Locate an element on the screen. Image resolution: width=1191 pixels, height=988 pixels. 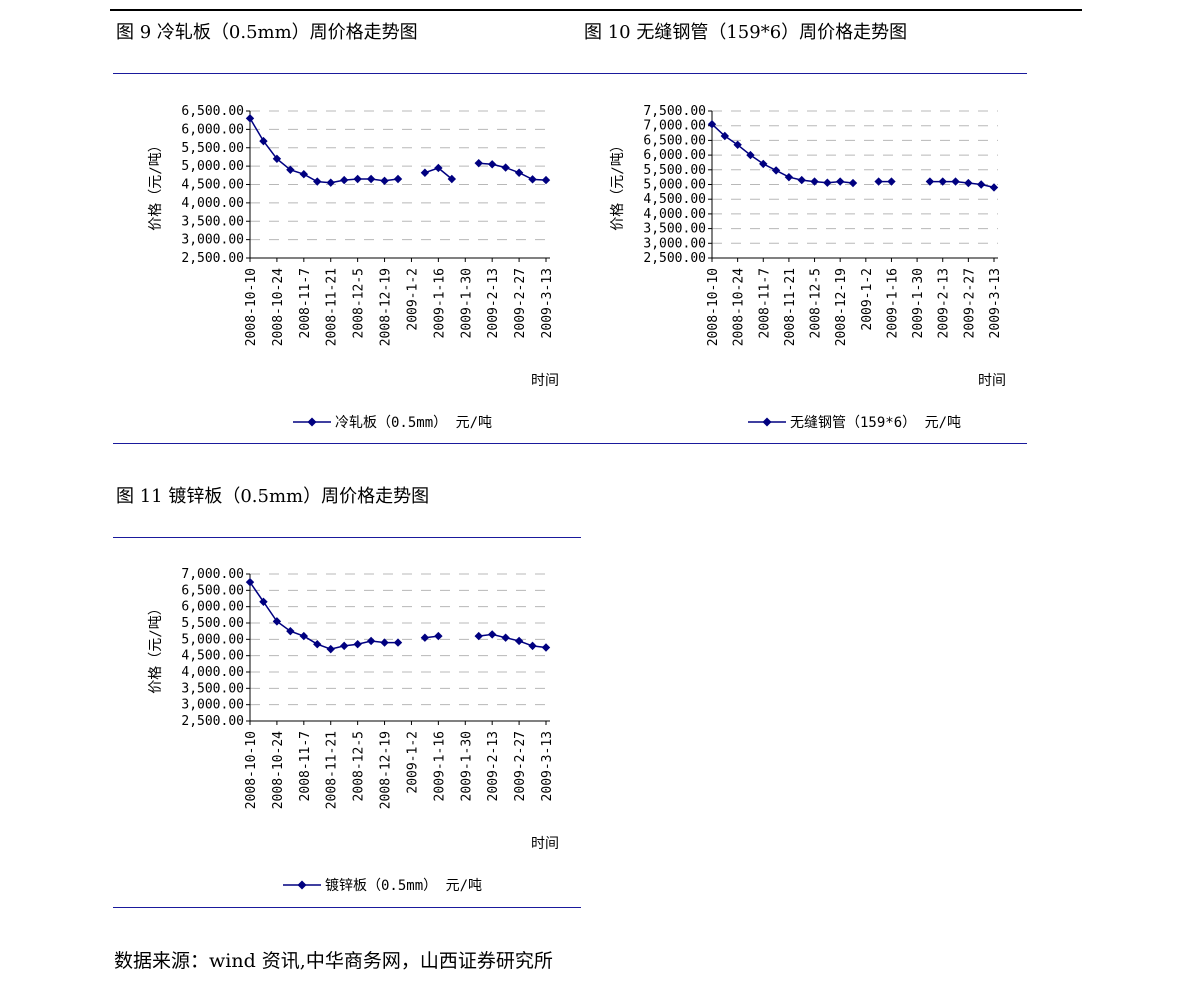
legend-label: 镀锌板（0.5mm） 元/吨 is located at coordinates (403, 885).